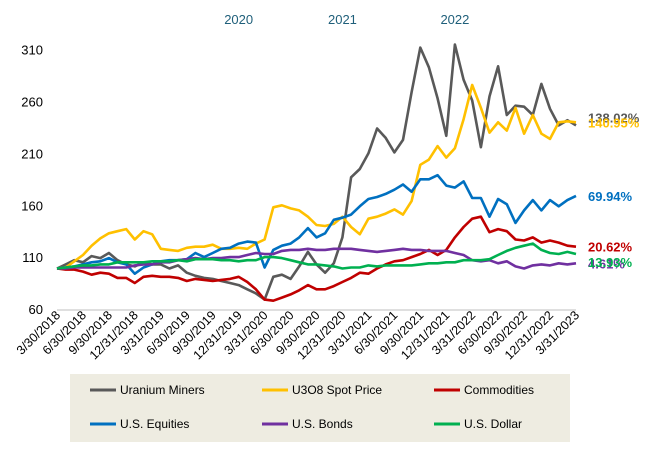 The image size is (648, 457). I want to click on y-tick-label: 160, so click(32, 205).